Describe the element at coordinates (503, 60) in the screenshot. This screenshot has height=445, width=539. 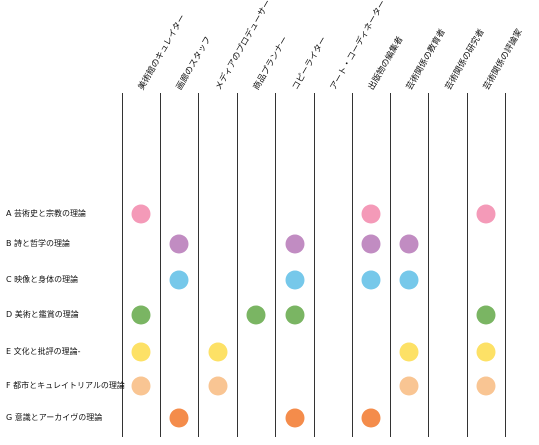
I see `column-header: 芸術関係の評論家` at that location.